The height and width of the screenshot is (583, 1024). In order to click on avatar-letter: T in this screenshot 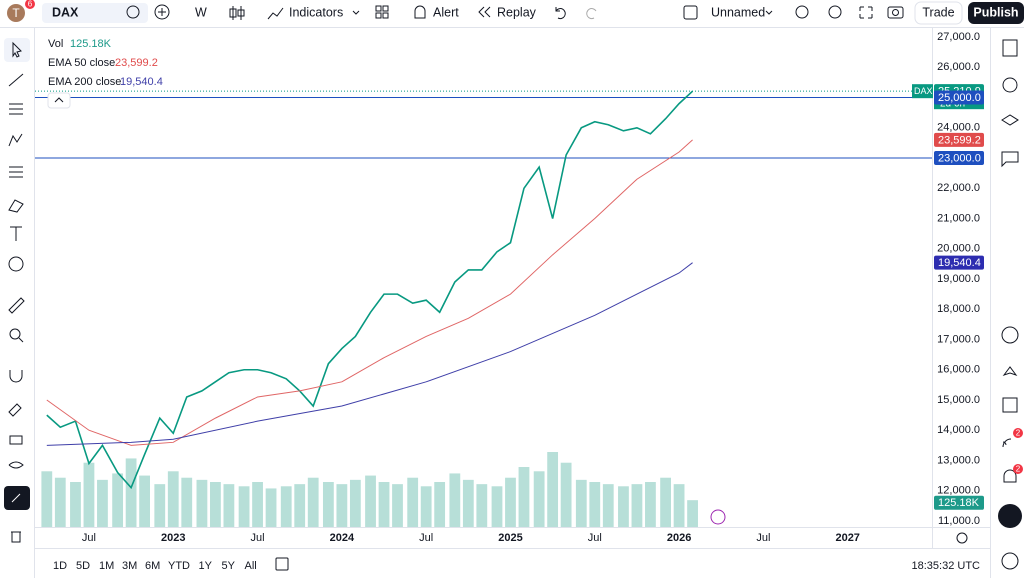, I will do `click(16, 13)`.